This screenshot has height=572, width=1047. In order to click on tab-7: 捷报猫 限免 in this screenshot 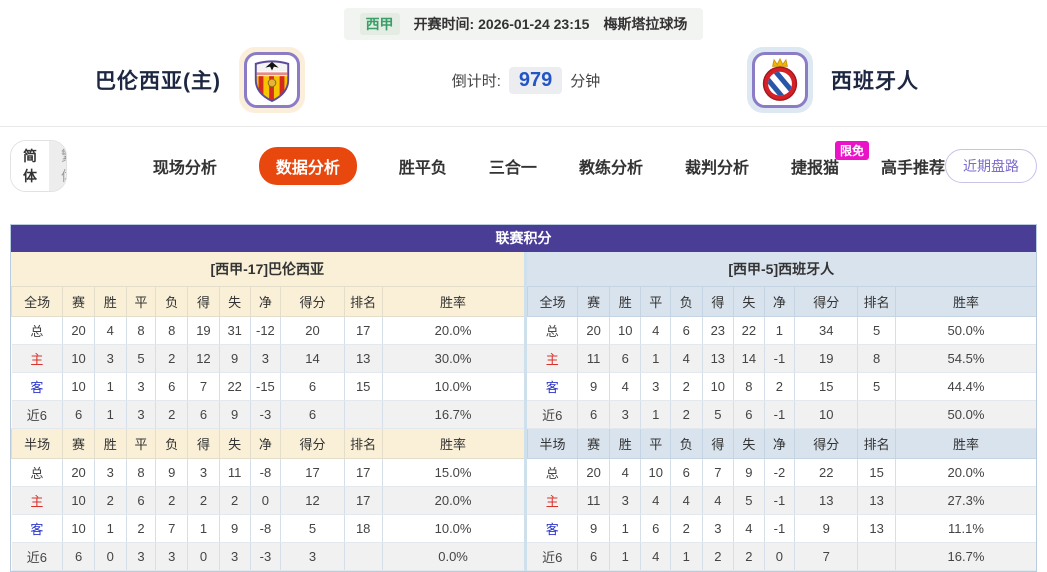, I will do `click(830, 159)`.